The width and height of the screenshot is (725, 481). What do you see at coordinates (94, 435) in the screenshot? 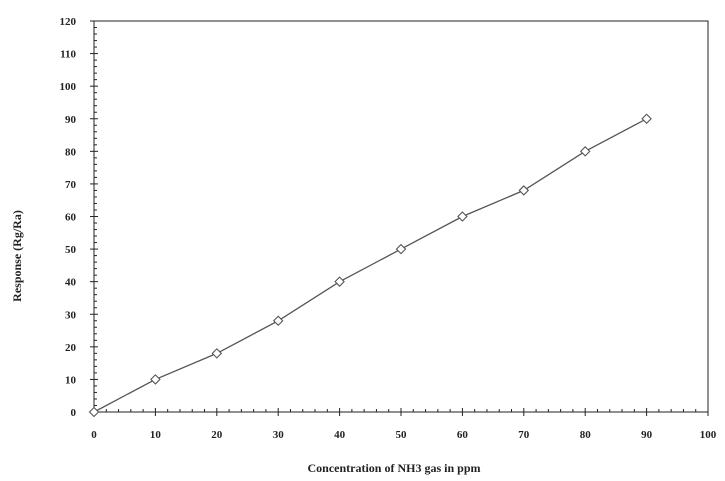
I see `x-tick-label: 0` at bounding box center [94, 435].